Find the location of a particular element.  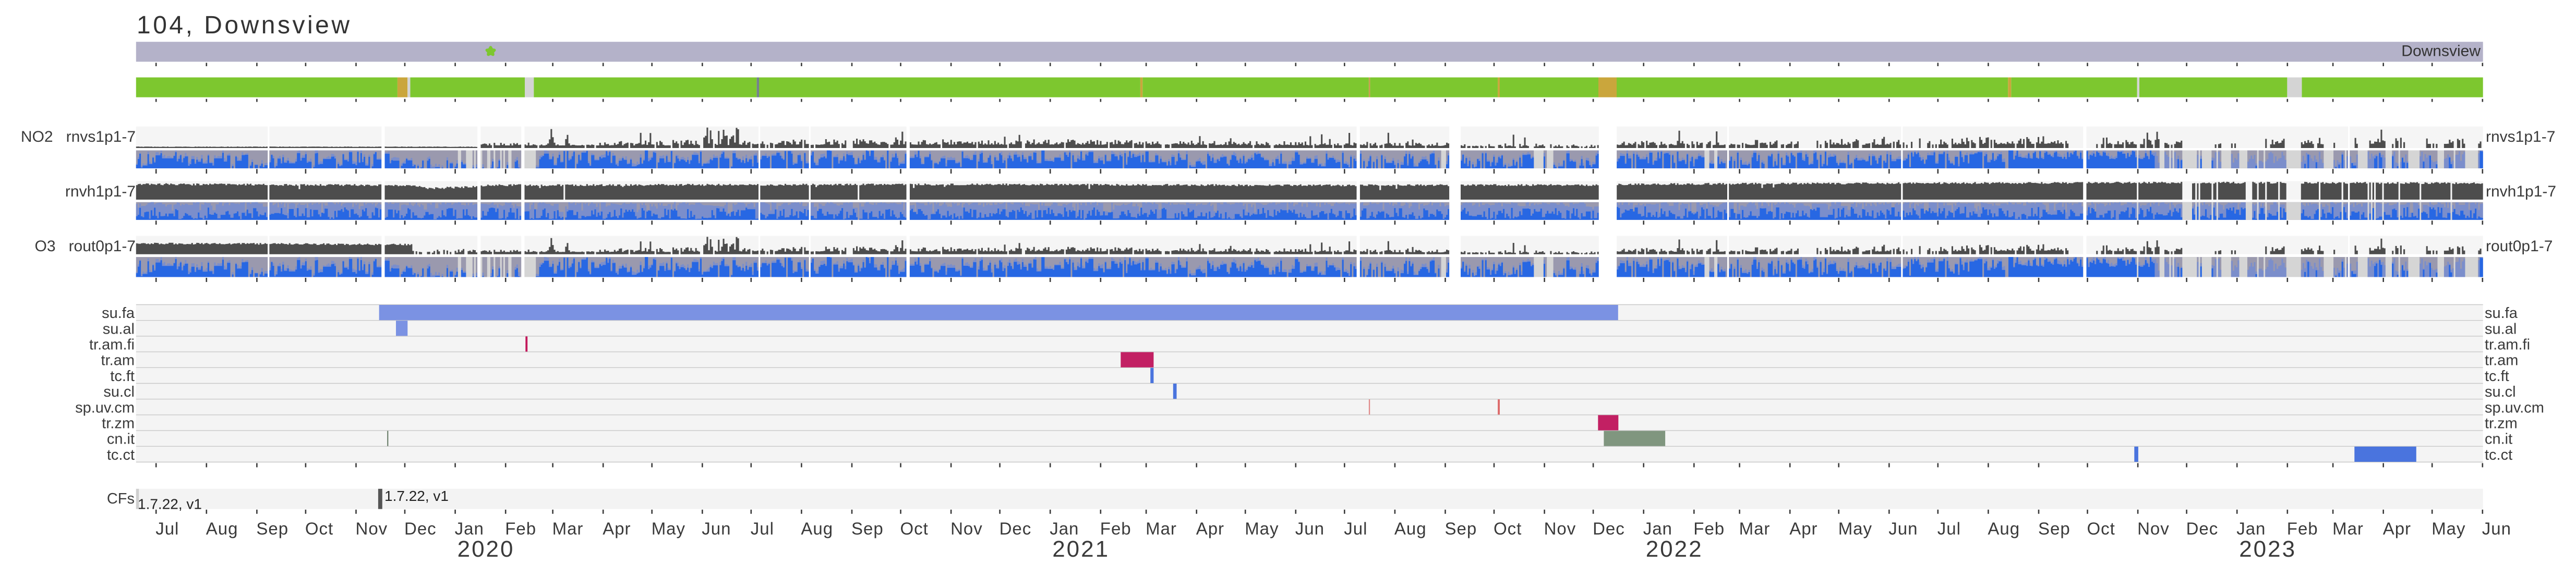

svg-text: 104, Downsview is located at coordinates (244, 25).